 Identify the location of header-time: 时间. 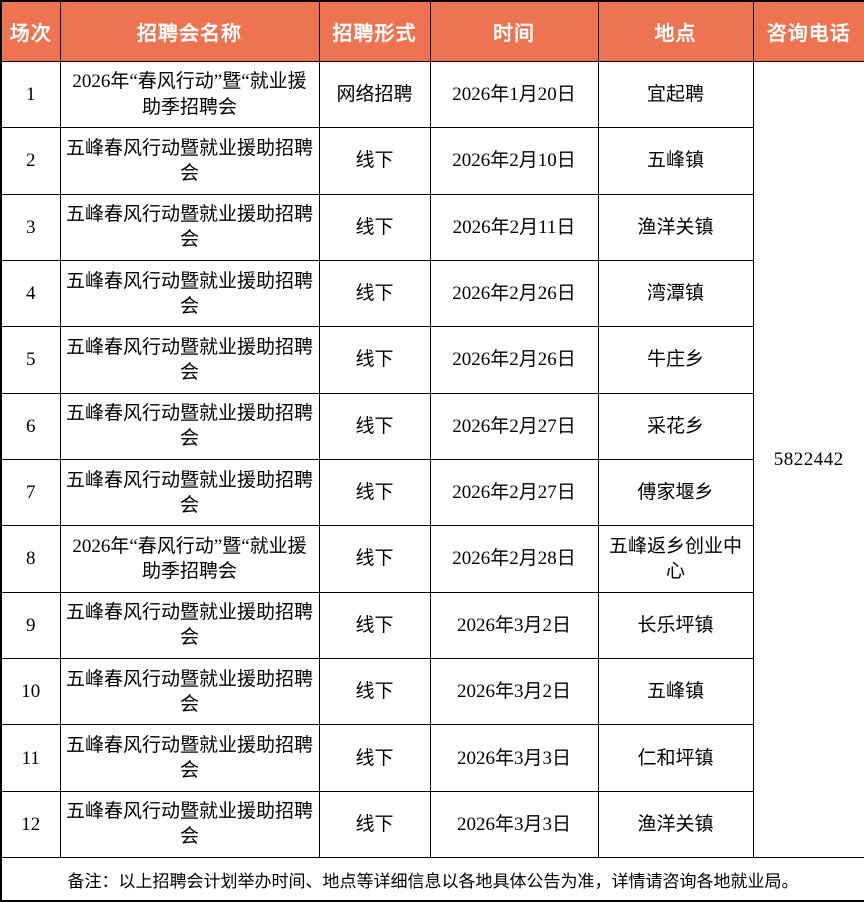
(514, 31).